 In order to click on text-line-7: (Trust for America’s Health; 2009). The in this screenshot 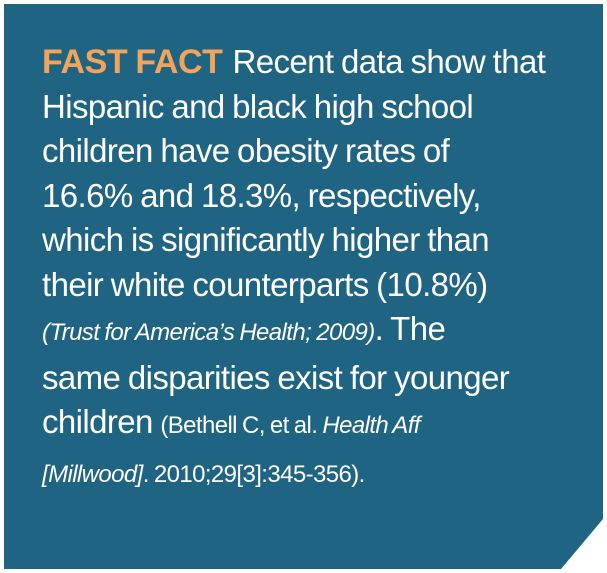, I will do `click(315, 331)`.